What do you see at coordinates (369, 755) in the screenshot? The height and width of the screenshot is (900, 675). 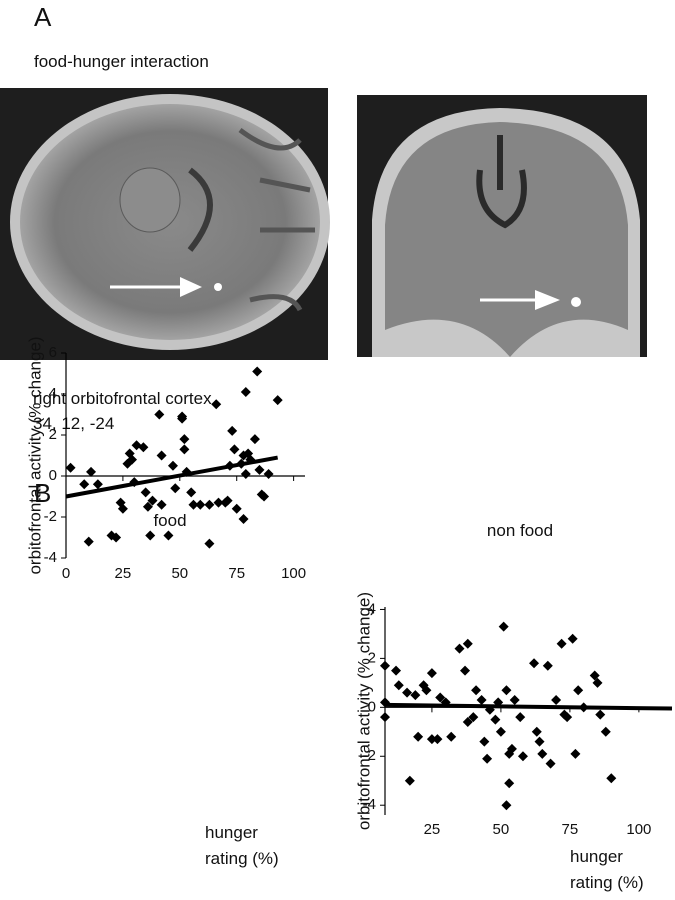 I see `y-tick-label: -2` at bounding box center [369, 755].